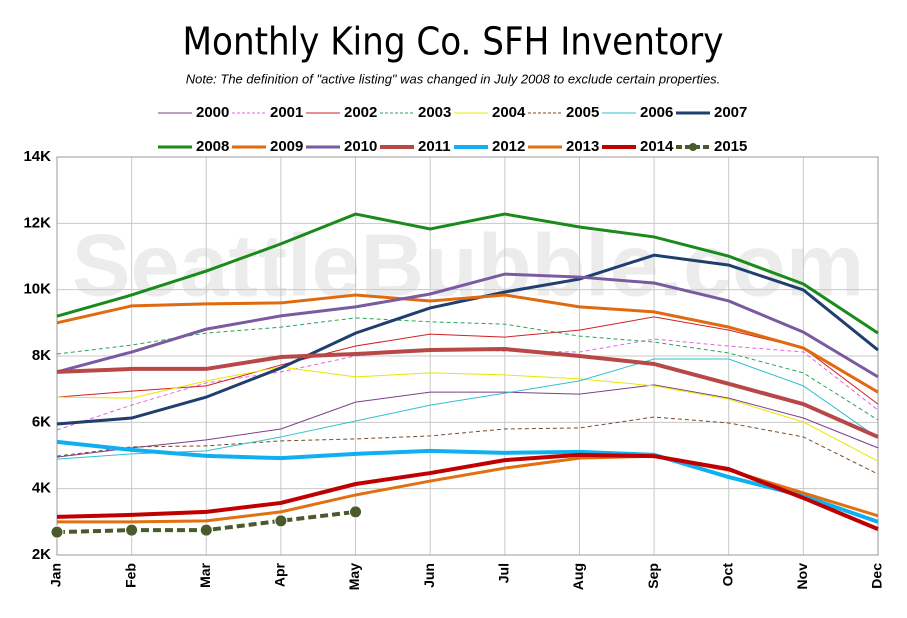  I want to click on x-tick-label: Sep, so click(653, 576).